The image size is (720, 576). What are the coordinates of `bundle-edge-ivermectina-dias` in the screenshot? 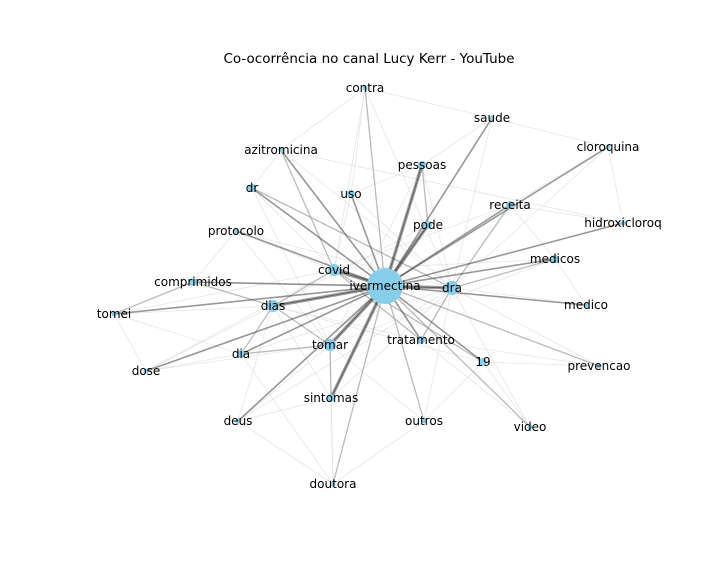 It's located at (328, 295).